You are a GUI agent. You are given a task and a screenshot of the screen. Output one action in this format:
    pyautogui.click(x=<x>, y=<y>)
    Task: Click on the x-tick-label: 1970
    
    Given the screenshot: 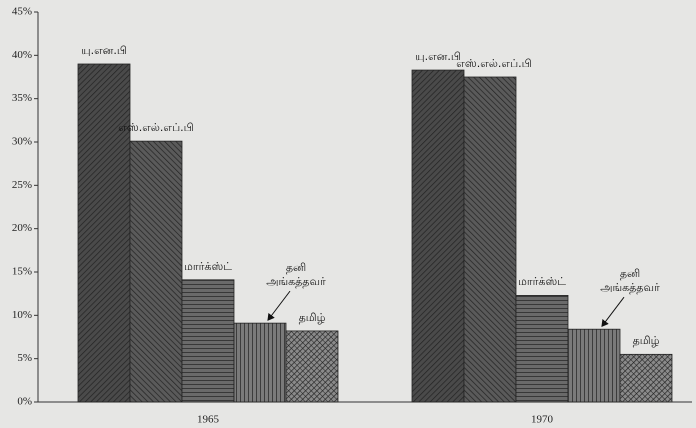 What is the action you would take?
    pyautogui.click(x=542, y=420)
    